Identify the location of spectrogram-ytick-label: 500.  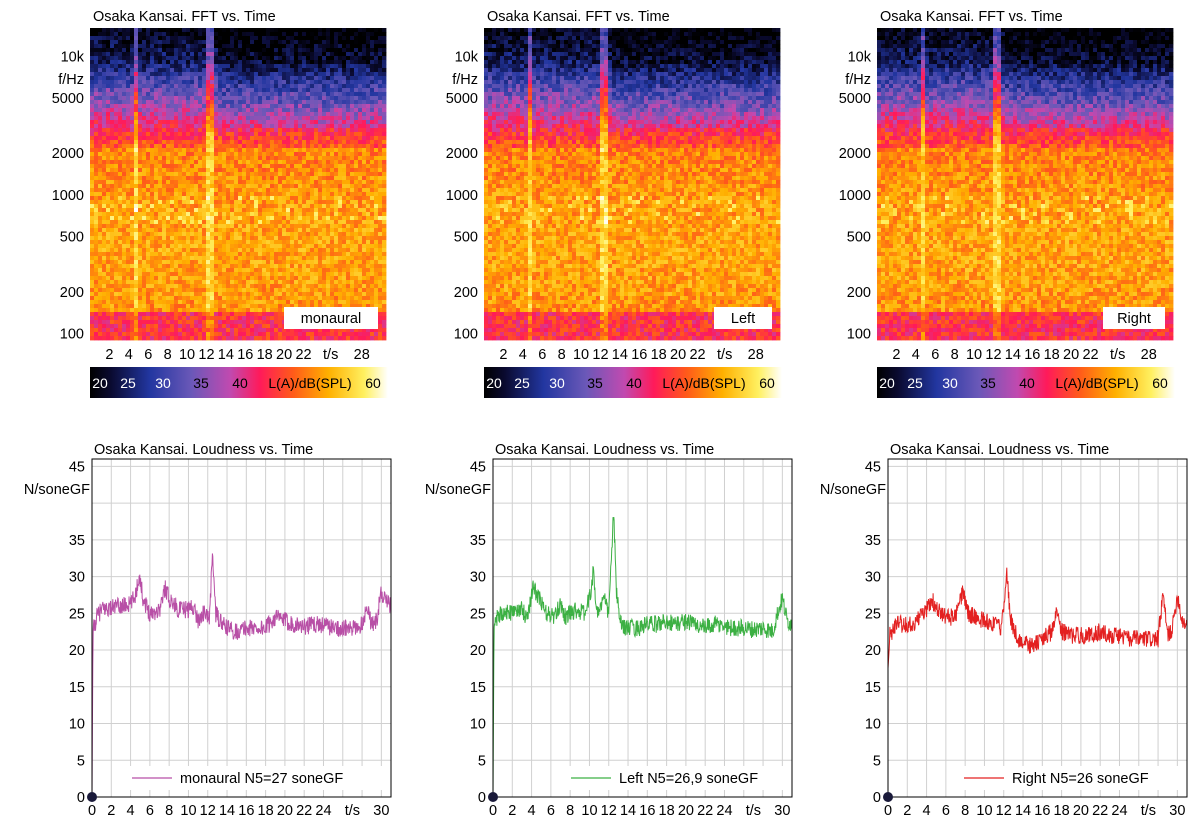
(859, 238).